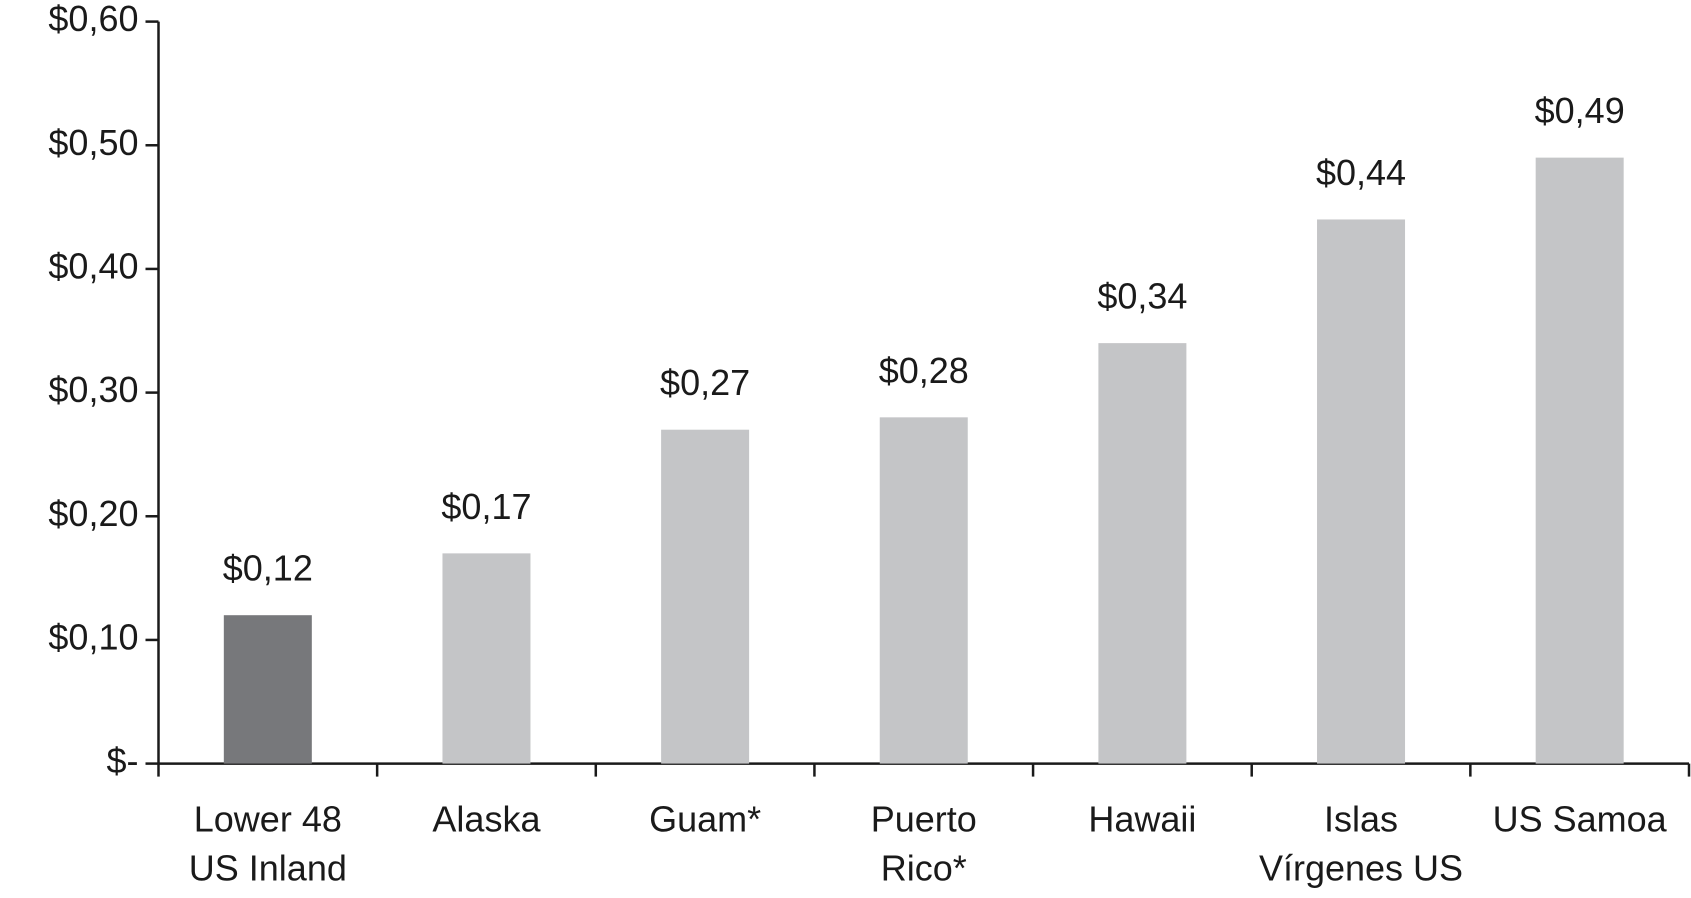  I want to click on y-tick-label: $0,20, so click(93, 513).